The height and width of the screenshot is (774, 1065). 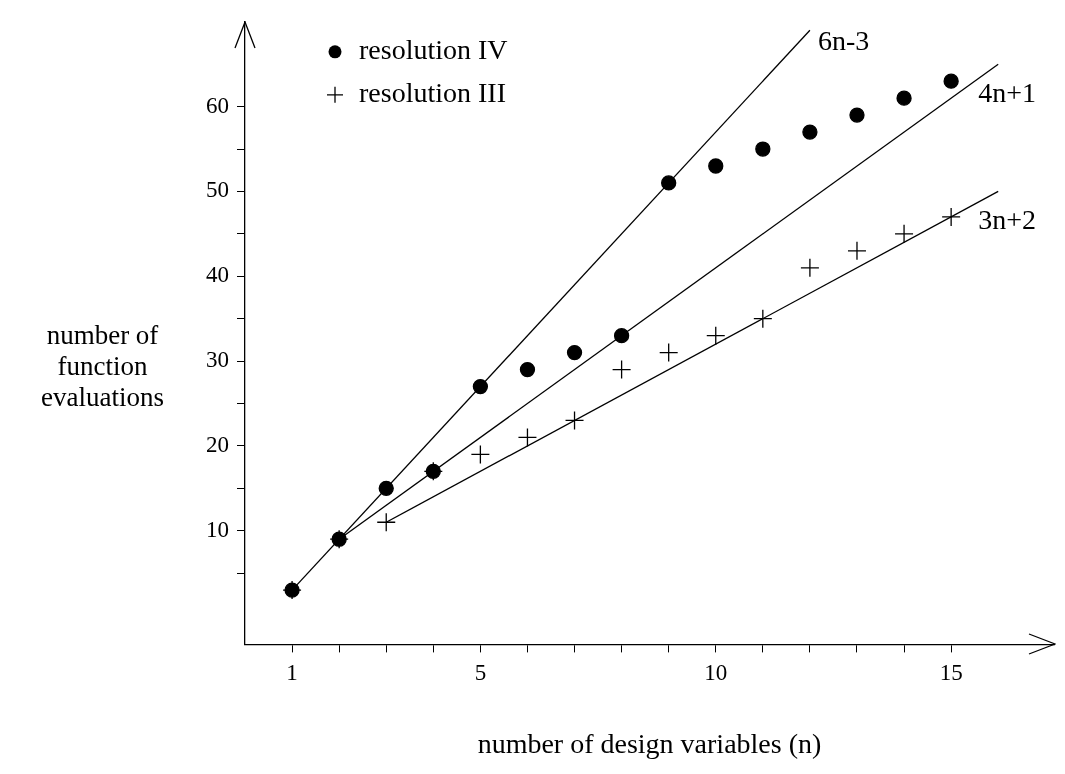 I want to click on x-tick-label: 1, so click(x=292, y=673).